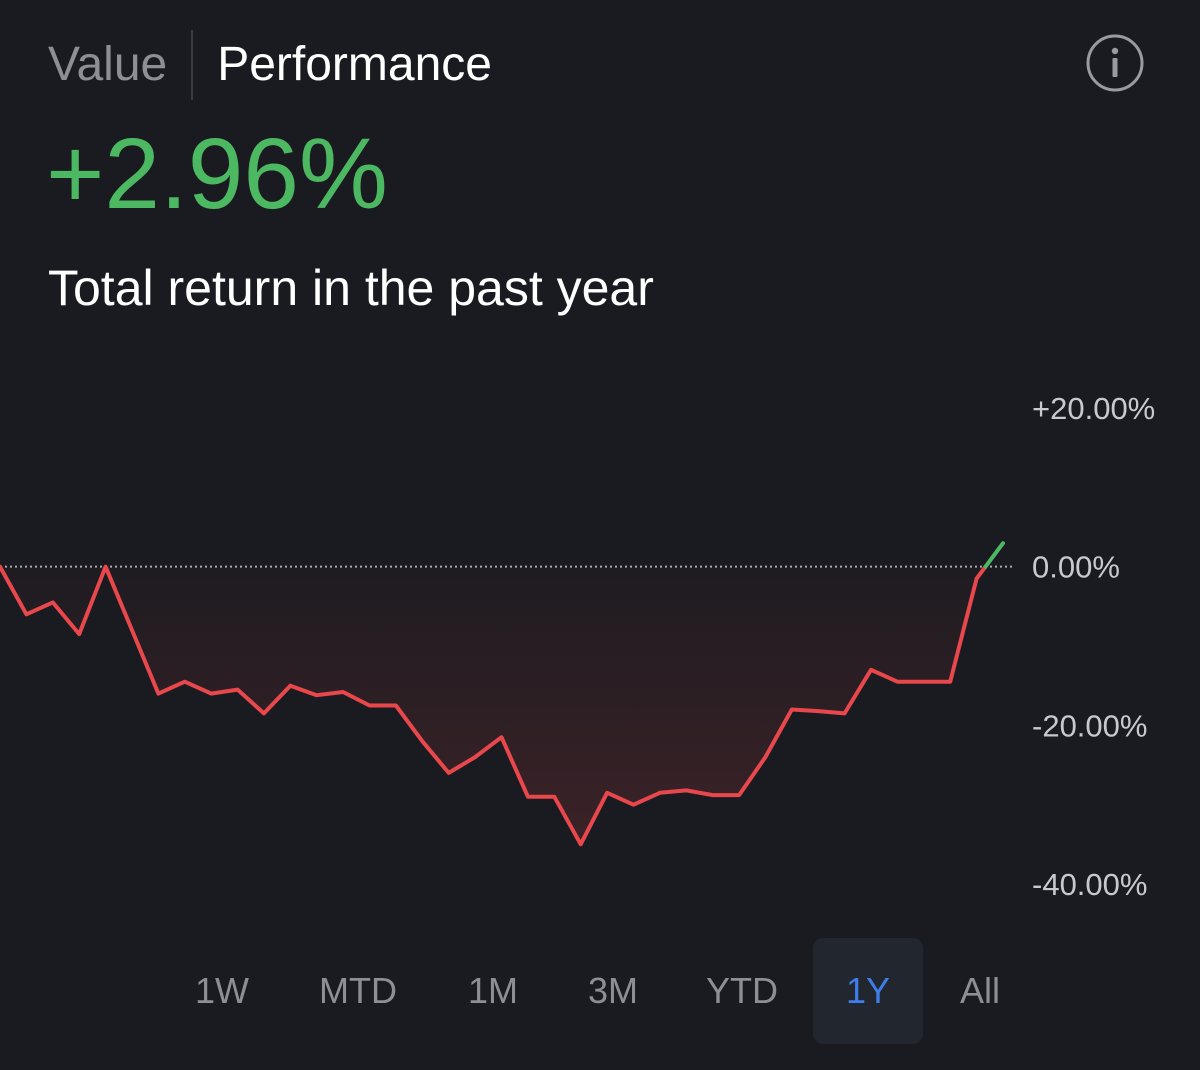 The image size is (1200, 1070). What do you see at coordinates (192, 65) in the screenshot?
I see `tab-divider` at bounding box center [192, 65].